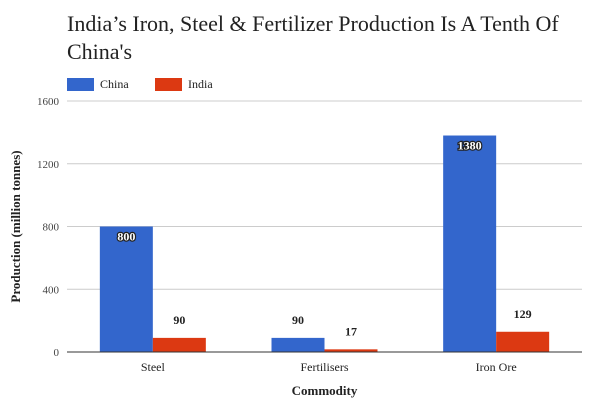  Describe the element at coordinates (351, 331) in the screenshot. I see `data-label: 17` at that location.